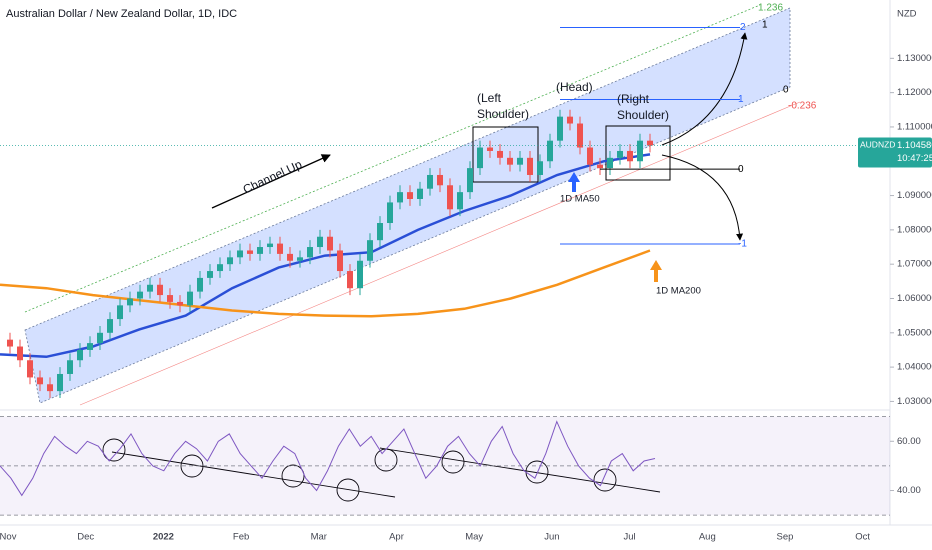 This screenshot has width=932, height=550. What do you see at coordinates (163, 537) in the screenshot?
I see `x-tick-label: 2022` at bounding box center [163, 537].